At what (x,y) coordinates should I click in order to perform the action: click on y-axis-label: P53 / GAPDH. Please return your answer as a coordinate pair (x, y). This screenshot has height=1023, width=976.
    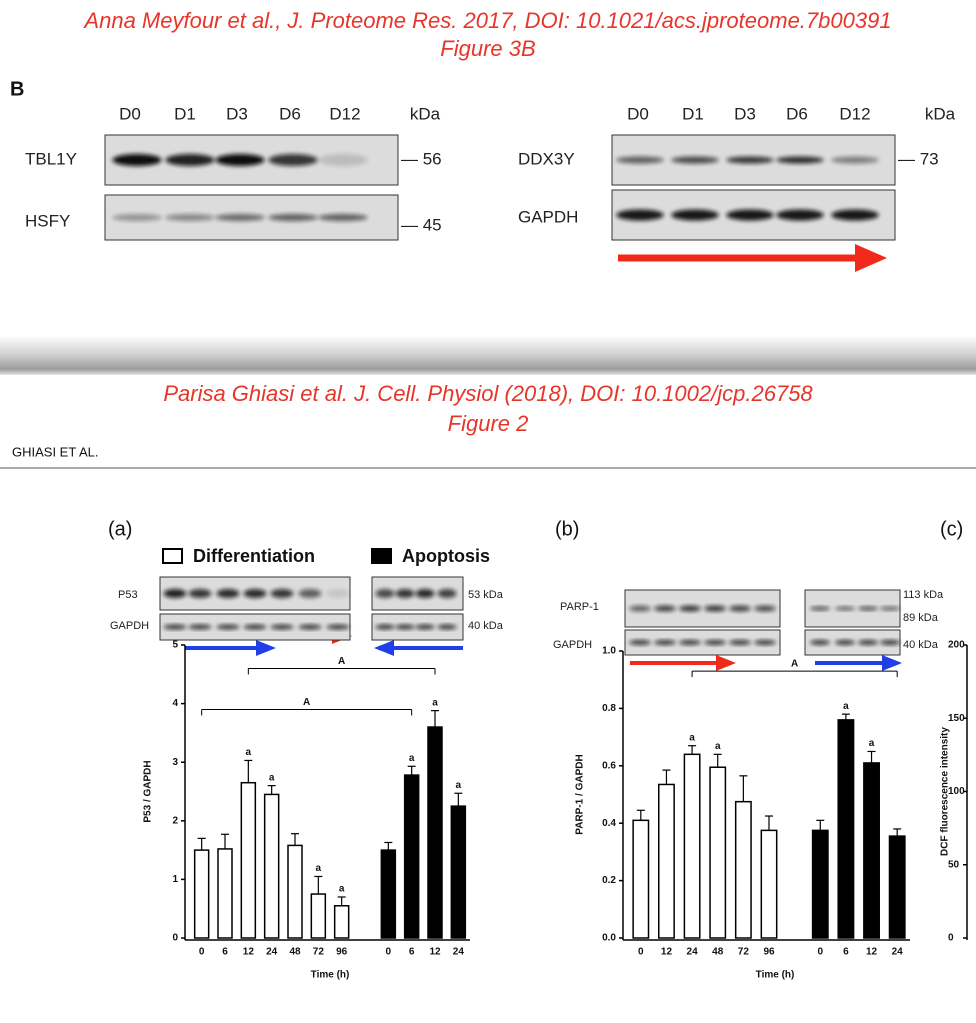
    Looking at the image, I should click on (148, 791).